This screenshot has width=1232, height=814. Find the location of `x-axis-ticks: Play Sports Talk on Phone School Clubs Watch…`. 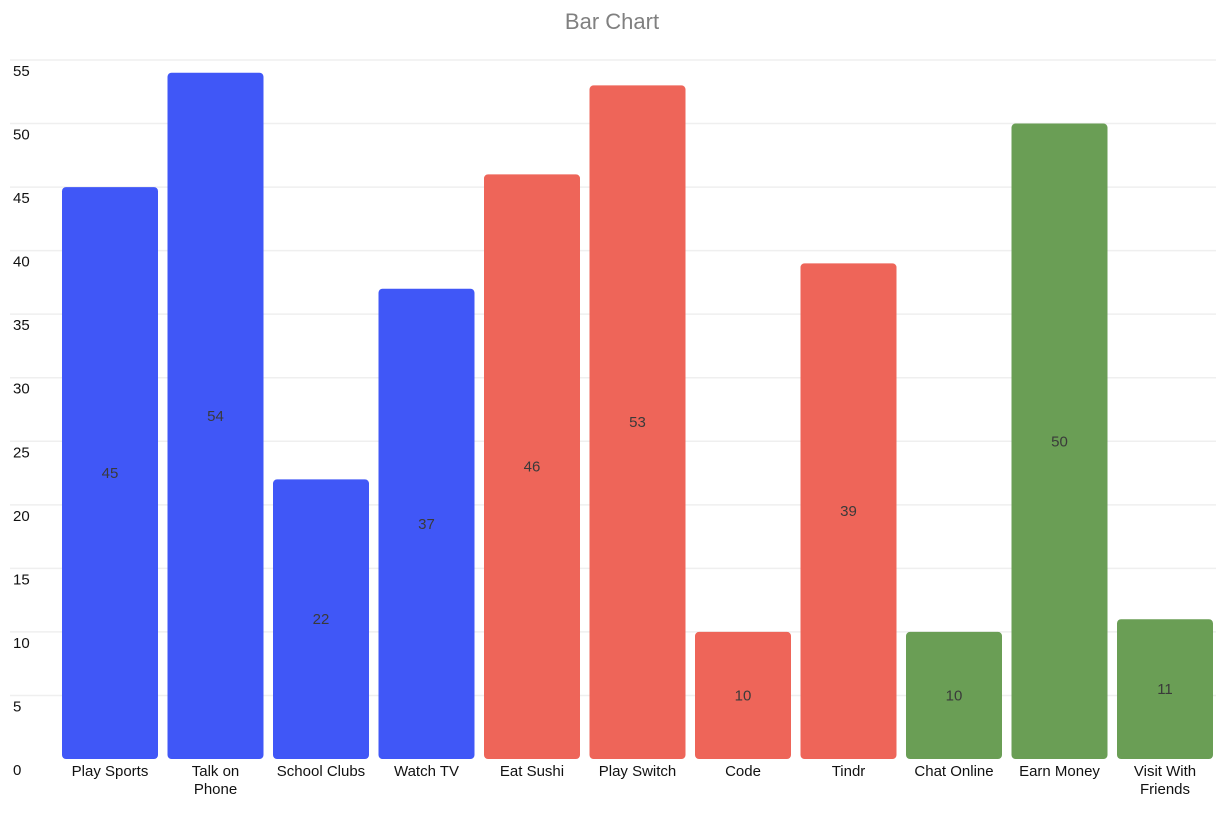

x-axis-ticks: Play Sports Talk on Phone School Clubs Watch… is located at coordinates (634, 780).